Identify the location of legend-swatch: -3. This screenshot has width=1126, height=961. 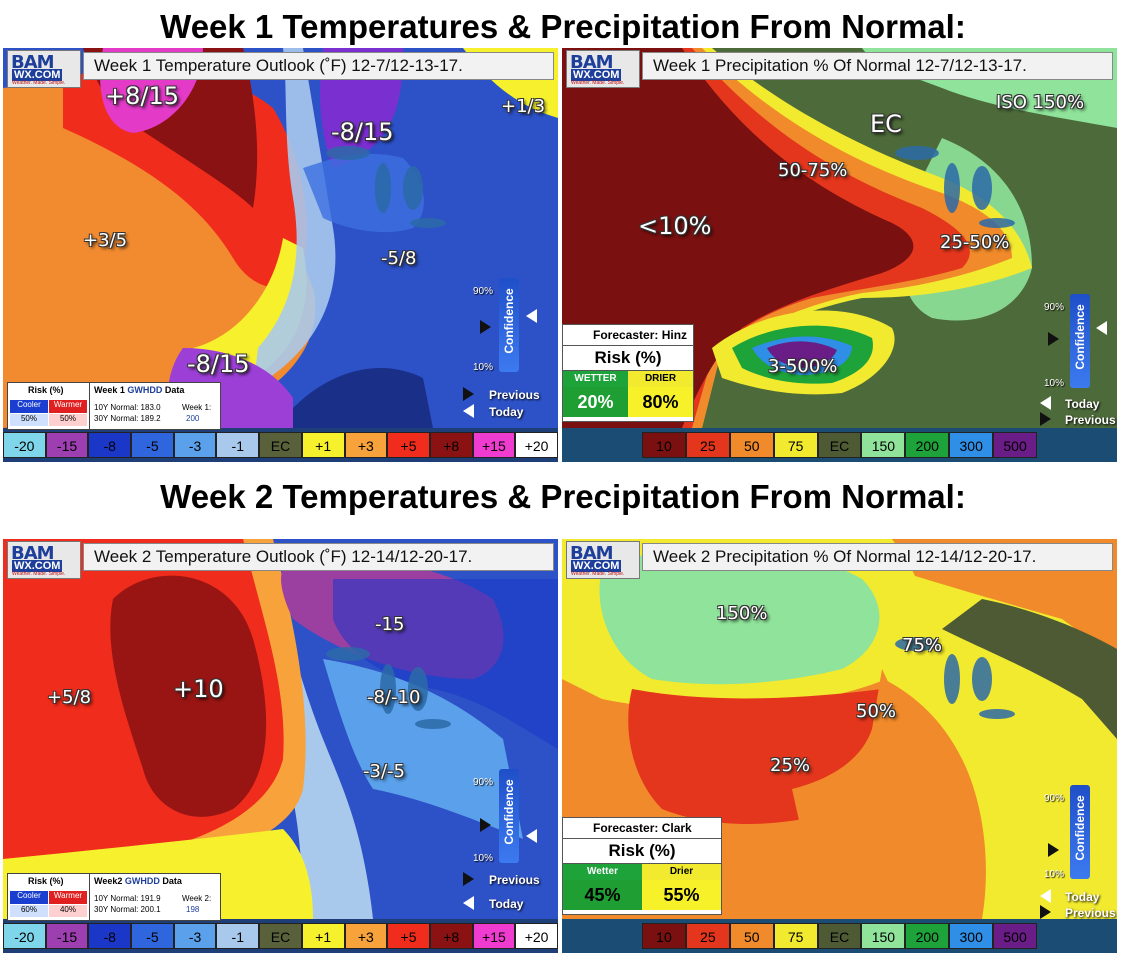
(195, 936).